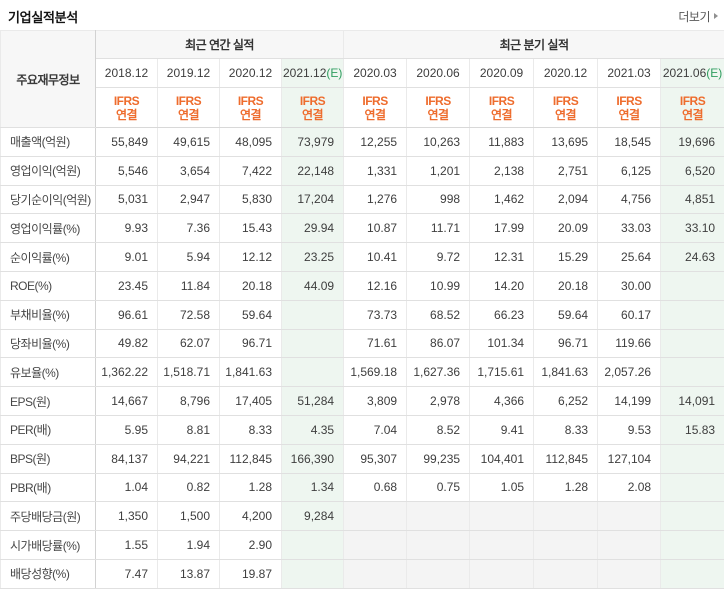 The width and height of the screenshot is (724, 607). Describe the element at coordinates (48, 516) in the screenshot. I see `row-label: 주당배당금(원)` at that location.